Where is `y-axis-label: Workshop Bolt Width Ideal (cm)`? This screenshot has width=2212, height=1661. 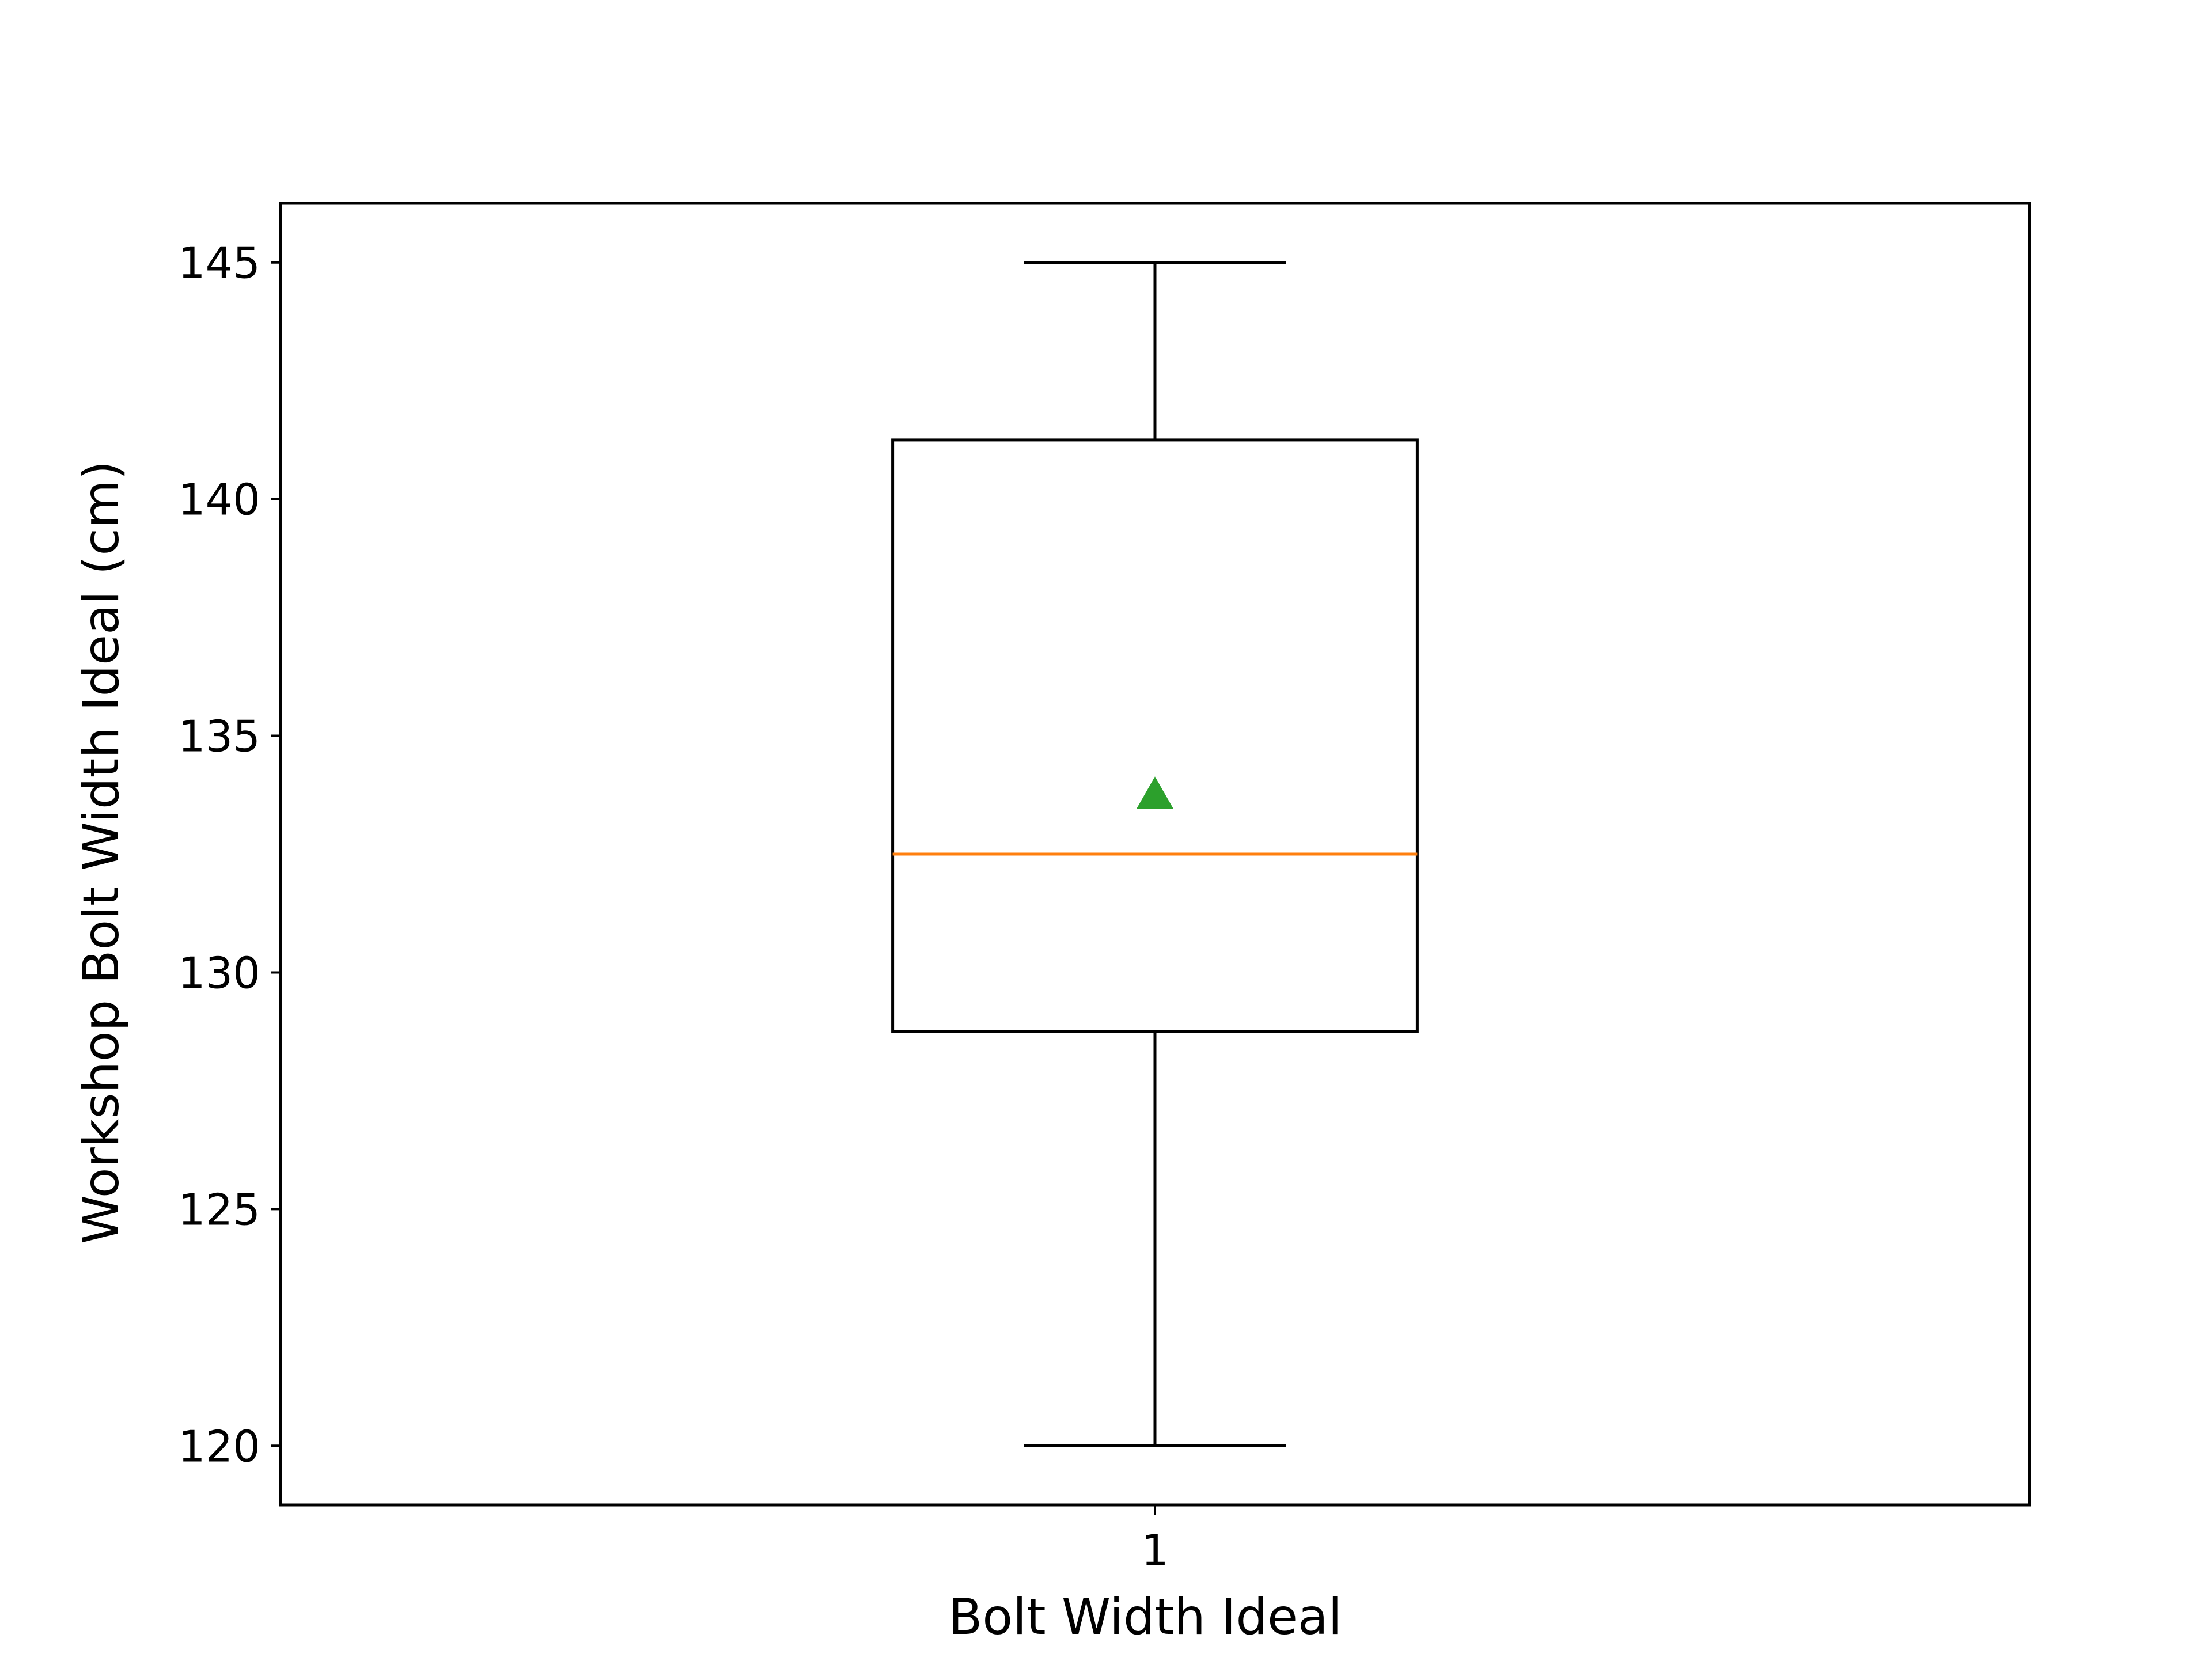 y-axis-label: Workshop Bolt Width Ideal (cm) is located at coordinates (101, 852).